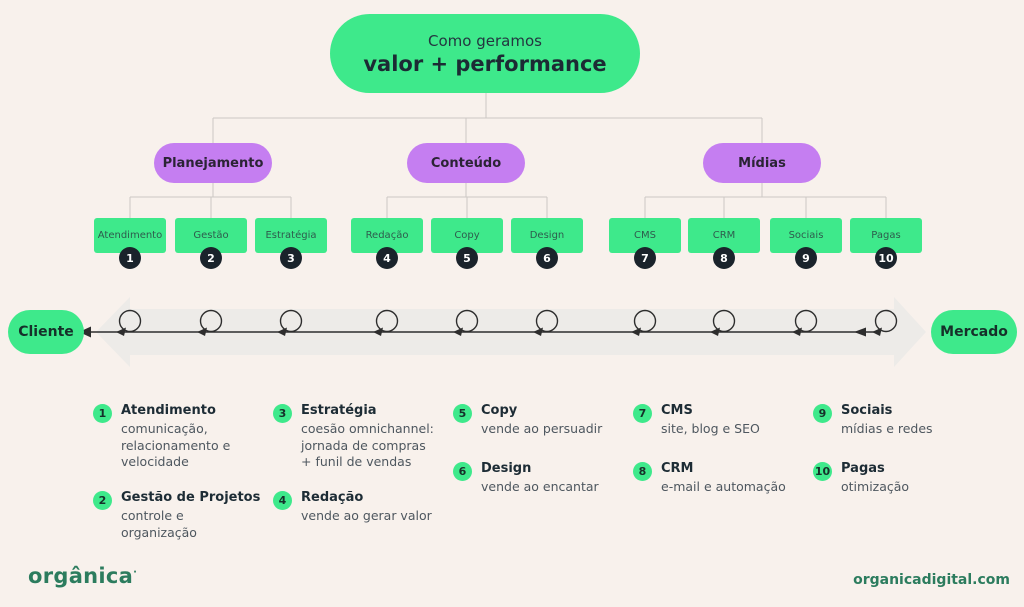 The image size is (1024, 607). What do you see at coordinates (46, 332) in the screenshot?
I see `cliente-pill: Cliente` at bounding box center [46, 332].